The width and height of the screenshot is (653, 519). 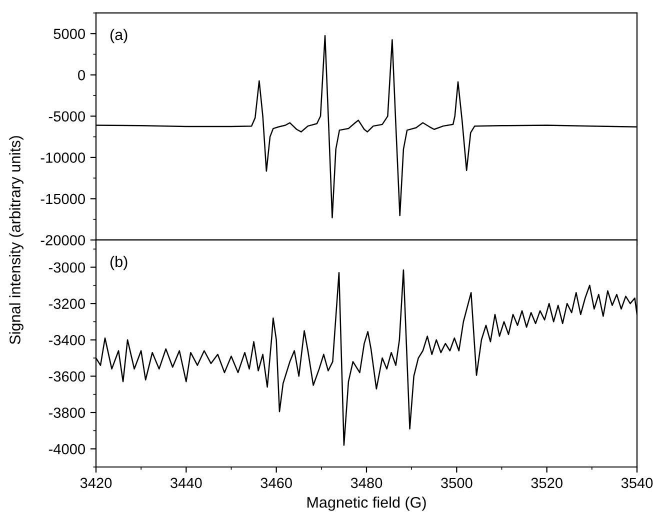 I want to click on y-tick-label: -3800, so click(x=67, y=413).